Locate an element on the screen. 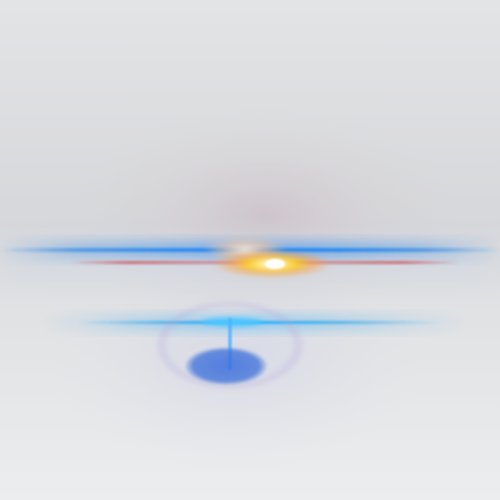 The height and width of the screenshot is (500, 500). ghost-disc is located at coordinates (226, 366).